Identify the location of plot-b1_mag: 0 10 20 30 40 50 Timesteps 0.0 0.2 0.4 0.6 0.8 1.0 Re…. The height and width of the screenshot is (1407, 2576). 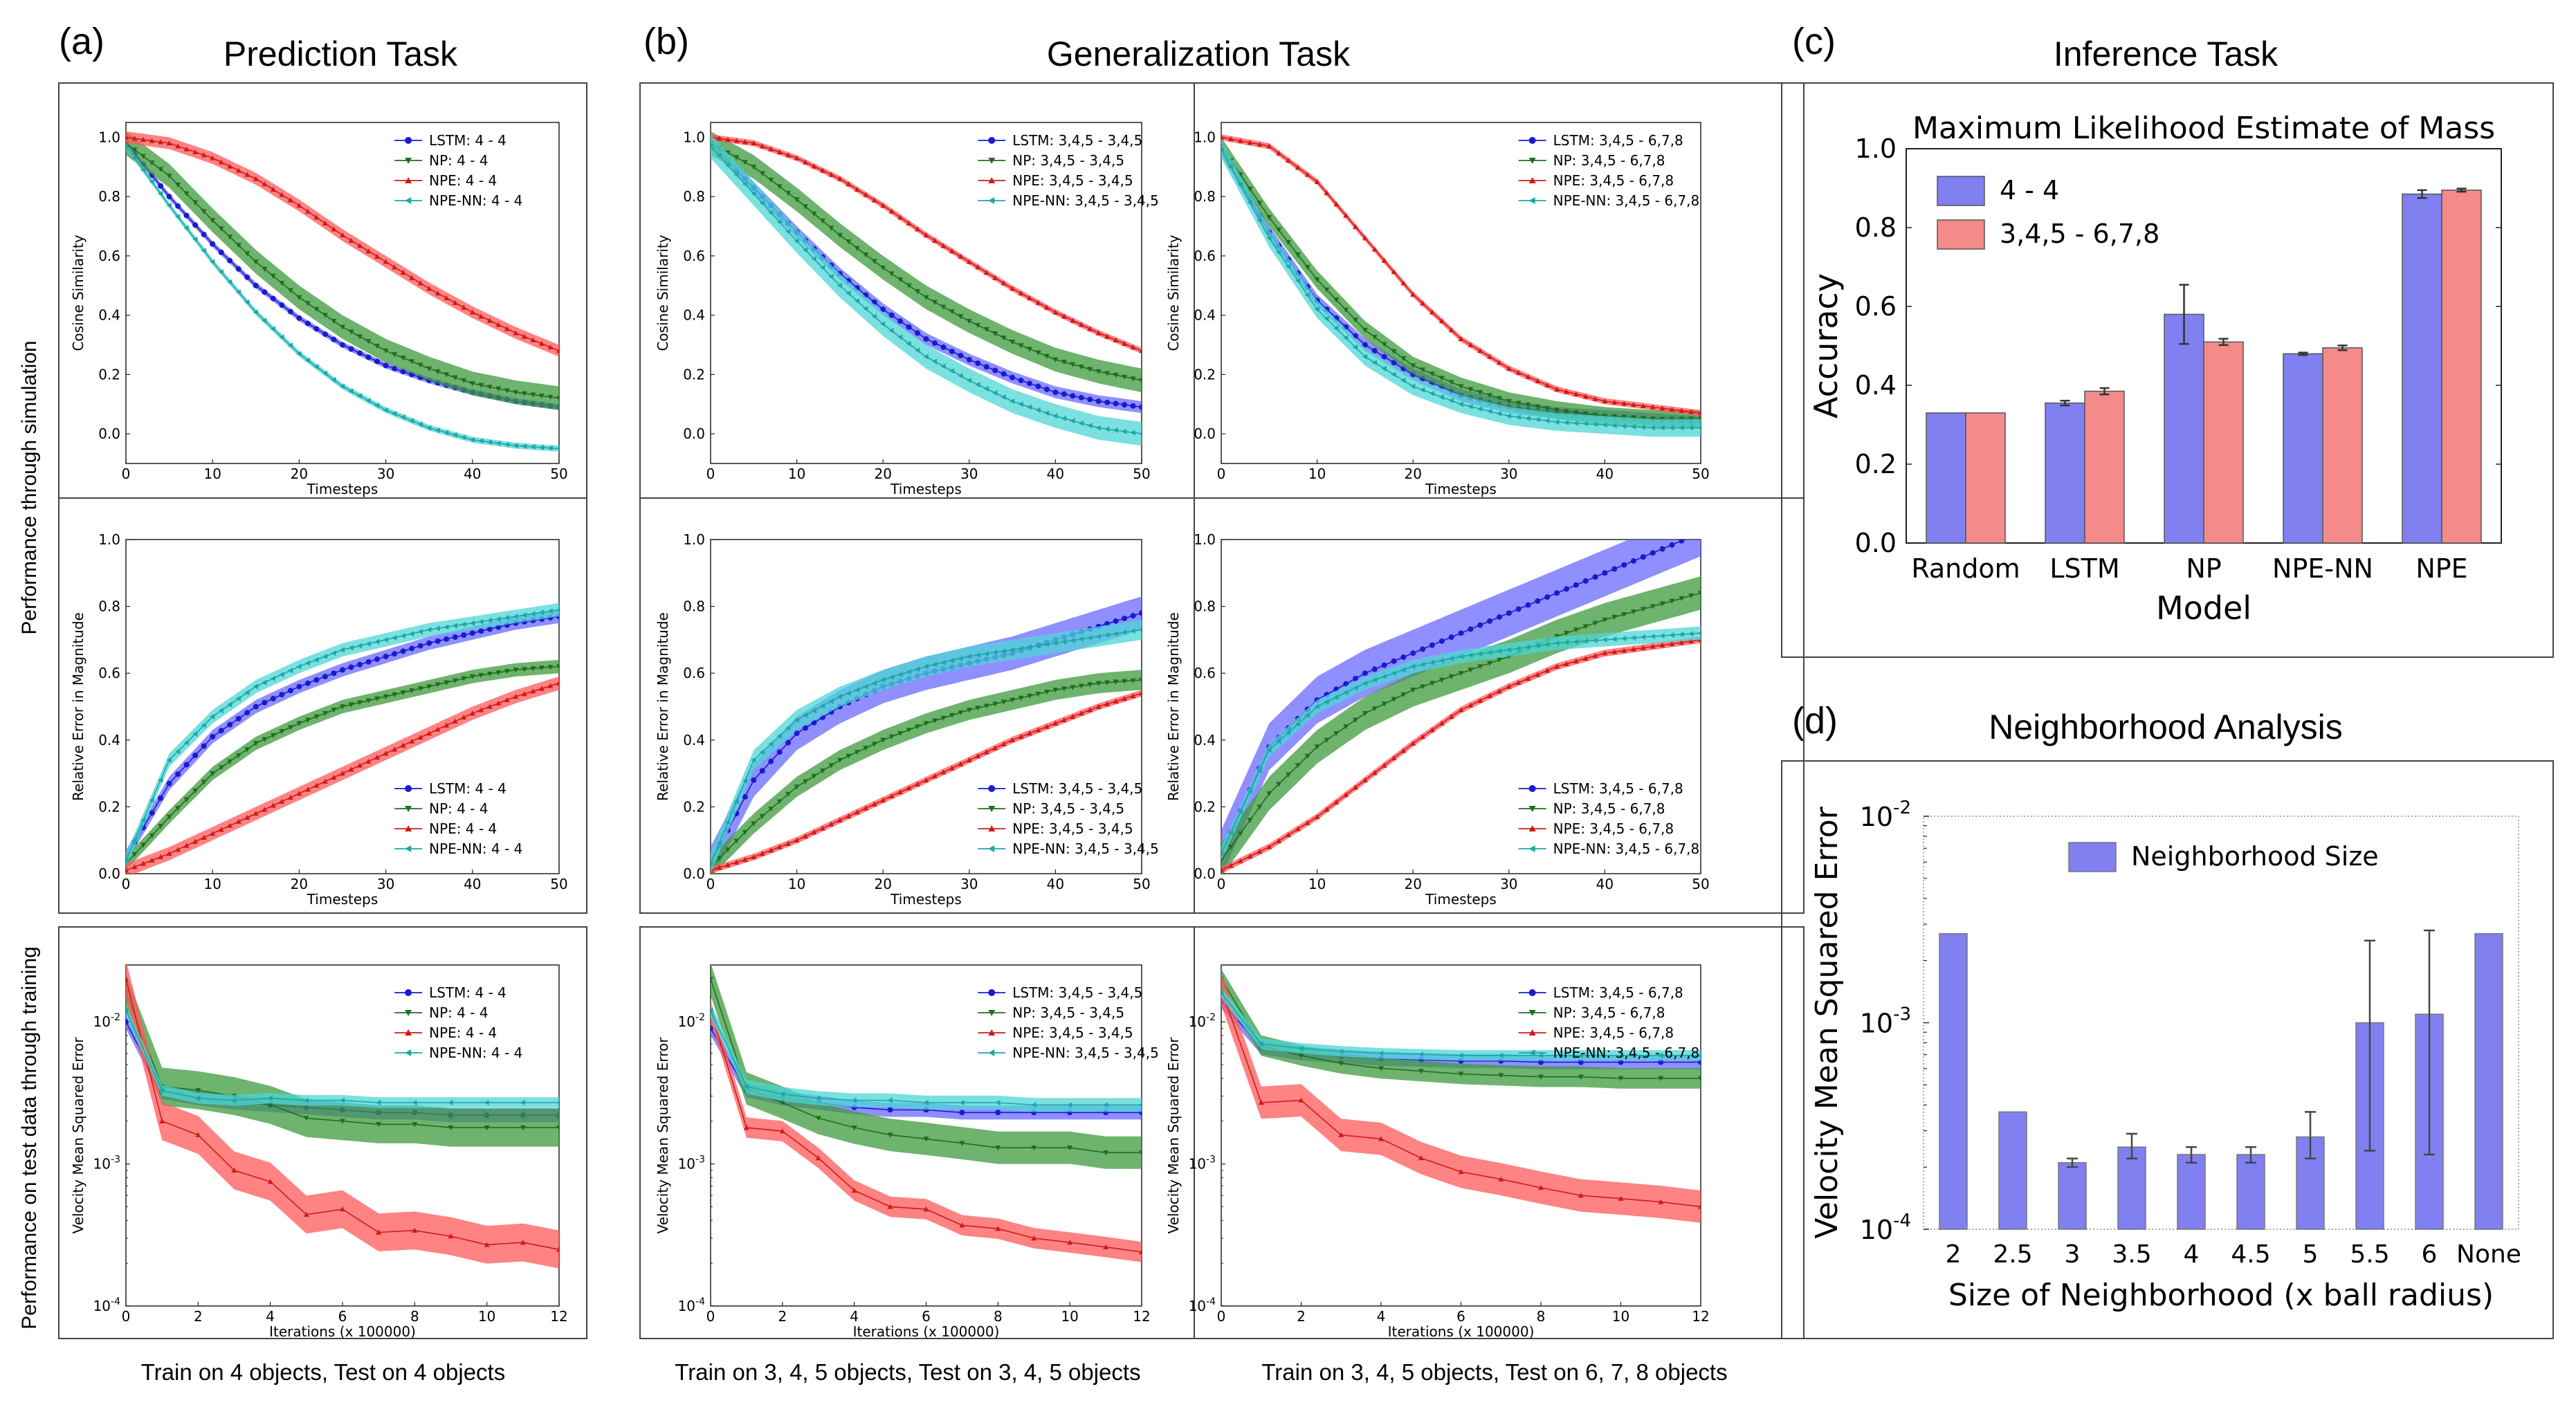
(907, 719).